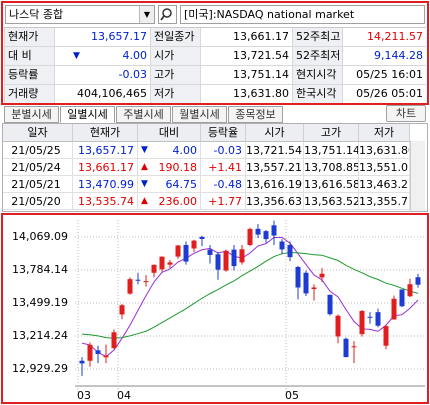 This screenshot has width=430, height=405. What do you see at coordinates (38, 167) in the screenshot?
I see `table-cell: 21/05/24` at bounding box center [38, 167].